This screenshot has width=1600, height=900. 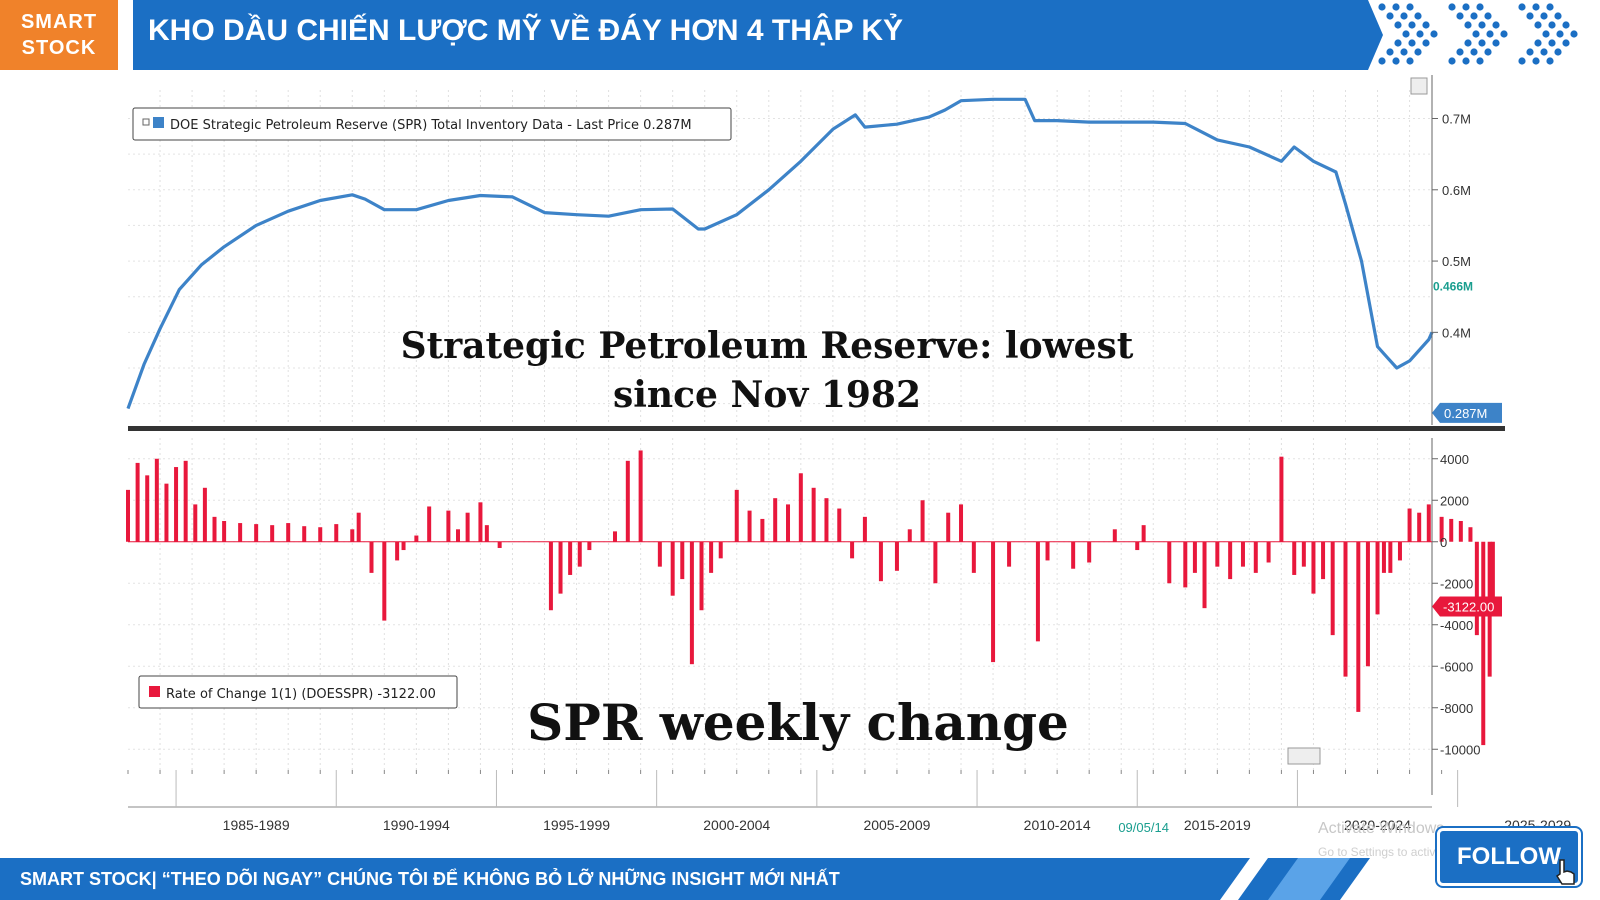 What do you see at coordinates (767, 346) in the screenshot?
I see `annotation-top-line1: Strategic Petroleum Reserve: lowest` at bounding box center [767, 346].